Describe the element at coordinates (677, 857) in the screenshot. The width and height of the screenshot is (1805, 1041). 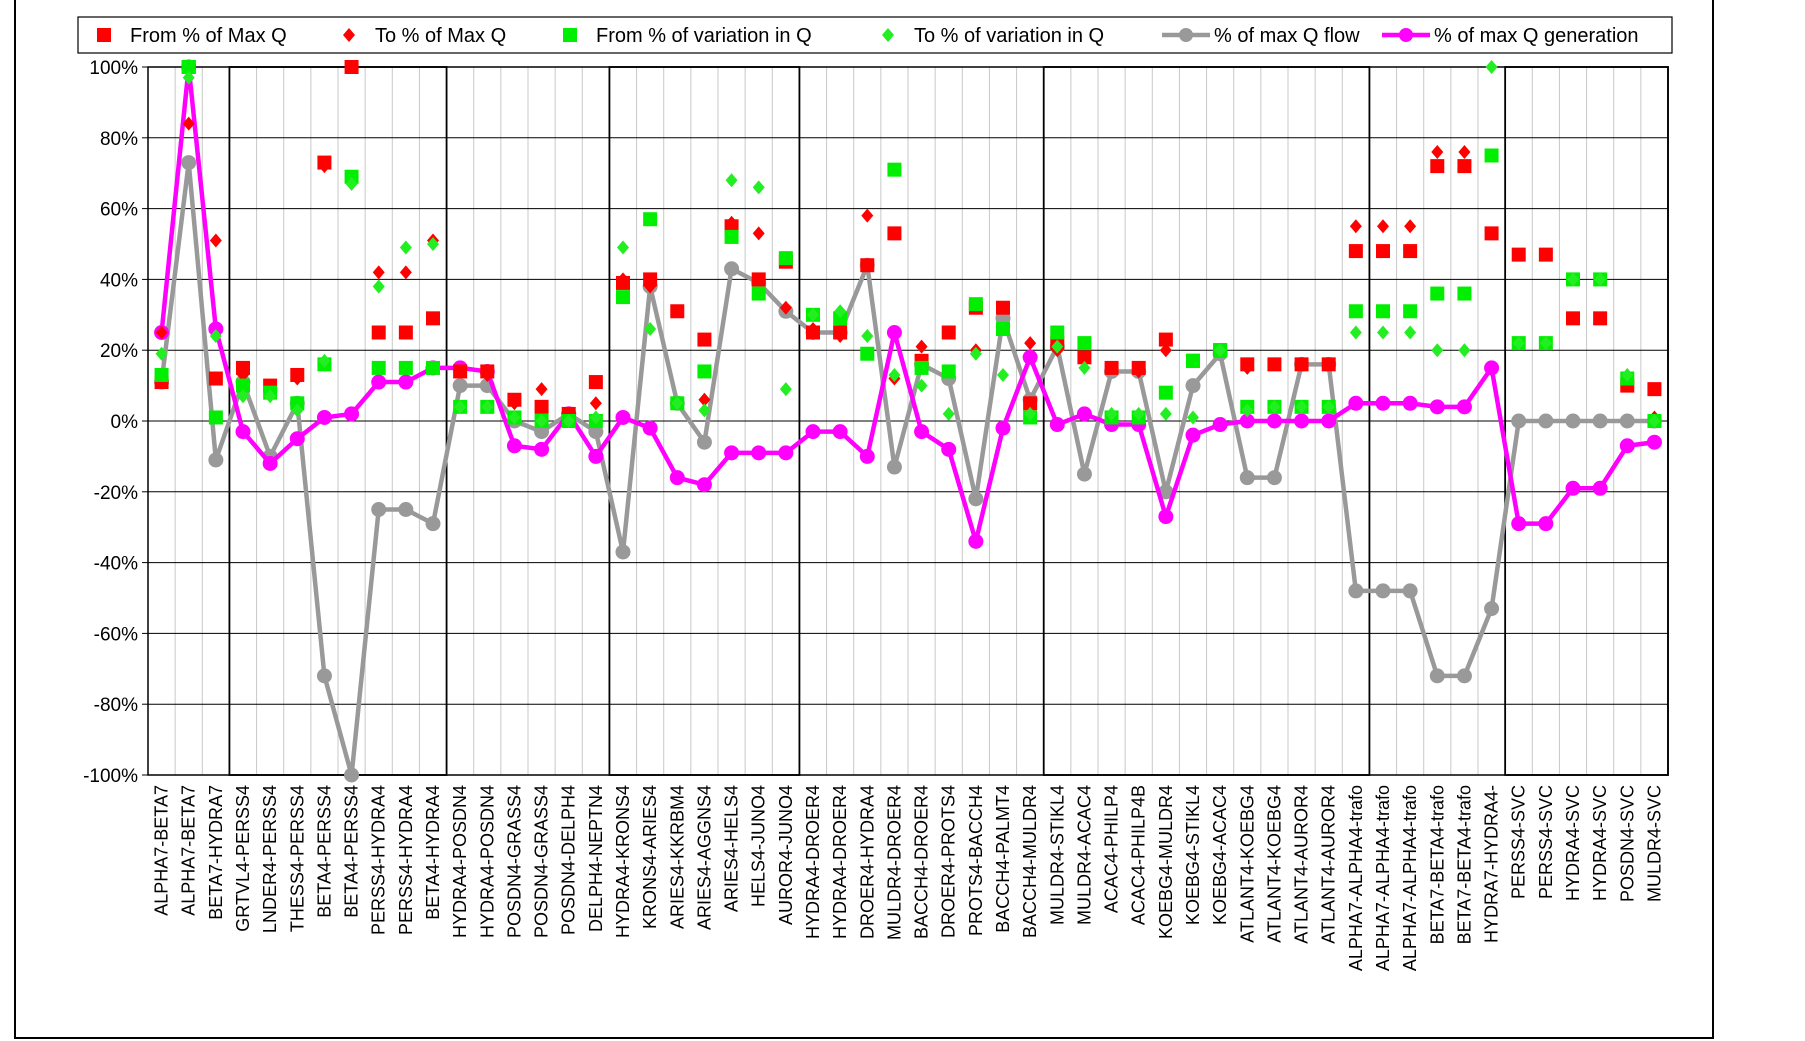
I see `x-tick-label: ARIES4-KKRBM4` at that location.